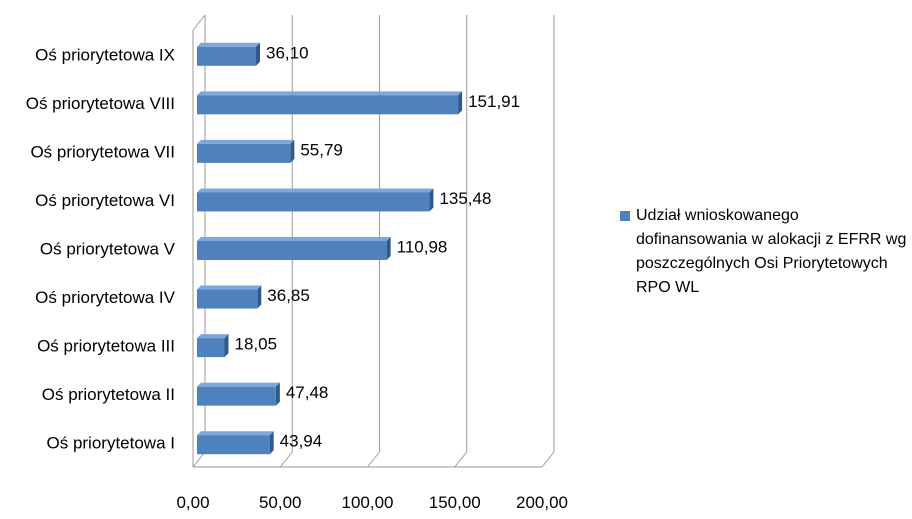 This screenshot has height=519, width=912. I want to click on data-label: 151,91, so click(494, 101).